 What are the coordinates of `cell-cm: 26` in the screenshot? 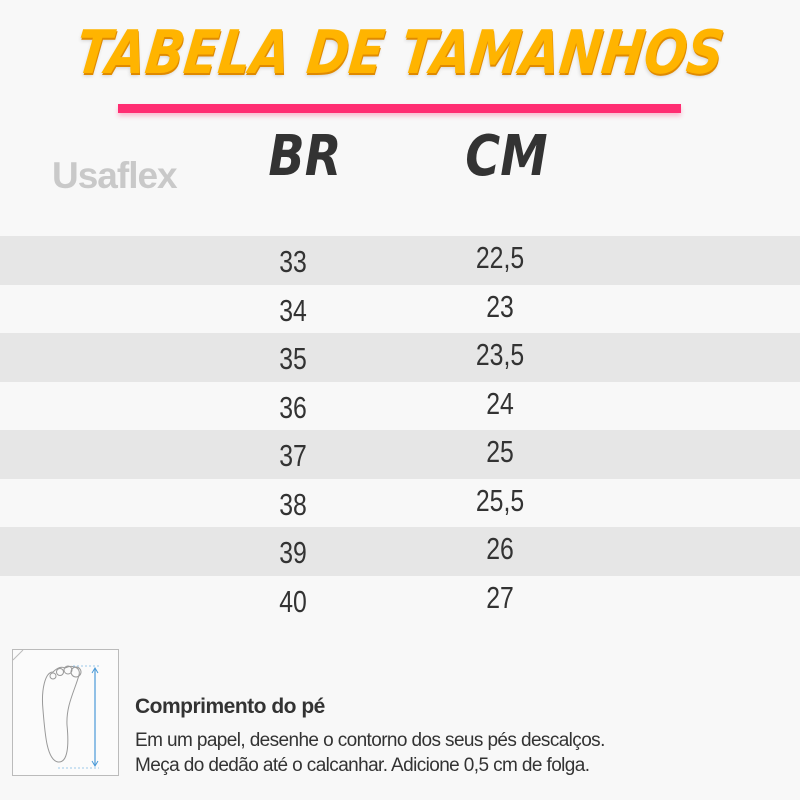 It's located at (500, 548).